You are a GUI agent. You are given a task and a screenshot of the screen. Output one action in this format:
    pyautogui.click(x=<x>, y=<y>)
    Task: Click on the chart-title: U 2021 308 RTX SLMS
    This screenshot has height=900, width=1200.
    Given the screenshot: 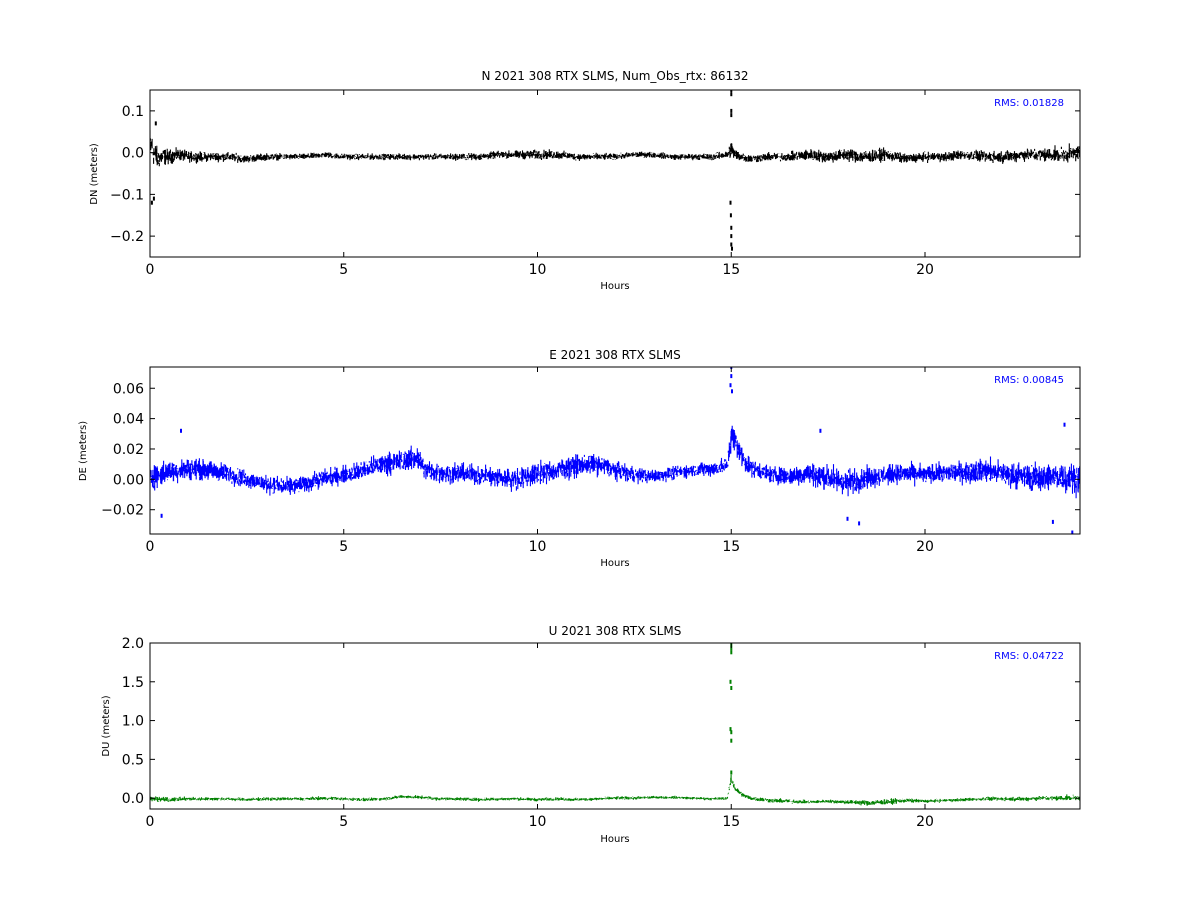 What is the action you would take?
    pyautogui.click(x=615, y=631)
    